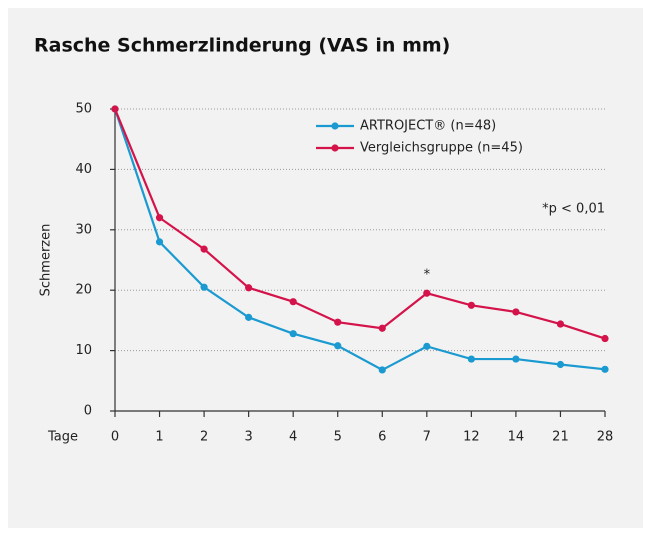 The image size is (651, 536). I want to click on y-tick-label: 30, so click(83, 229).